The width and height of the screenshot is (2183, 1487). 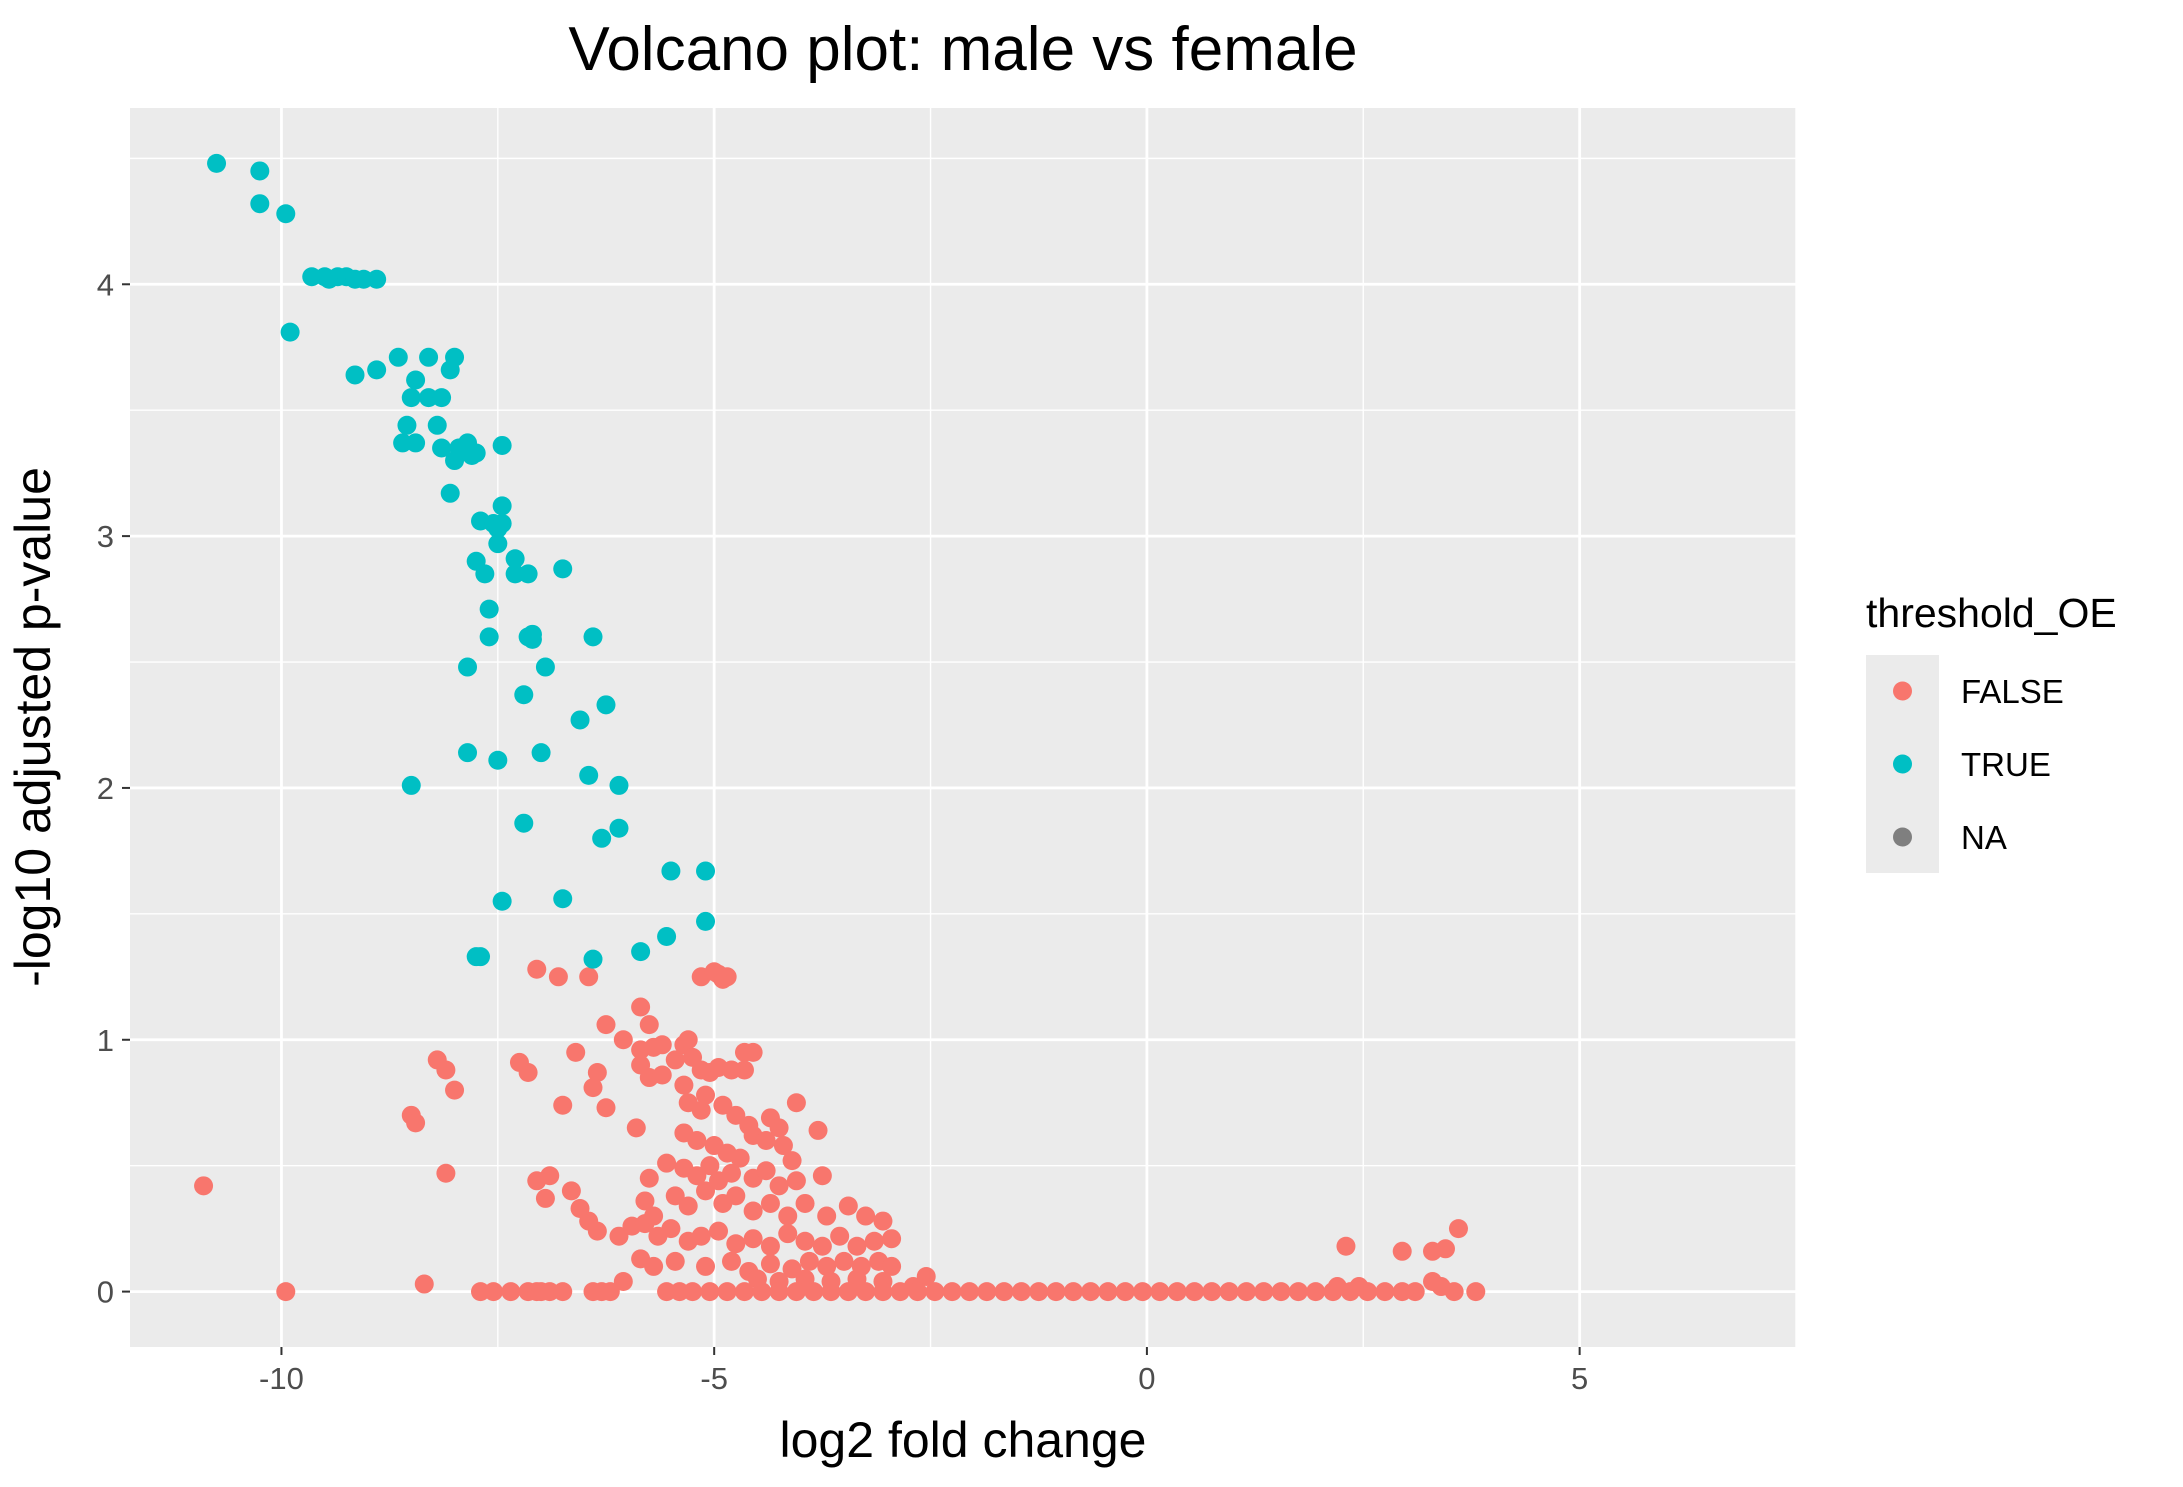 I want to click on y-tick-label: 0, so click(x=105, y=1292).